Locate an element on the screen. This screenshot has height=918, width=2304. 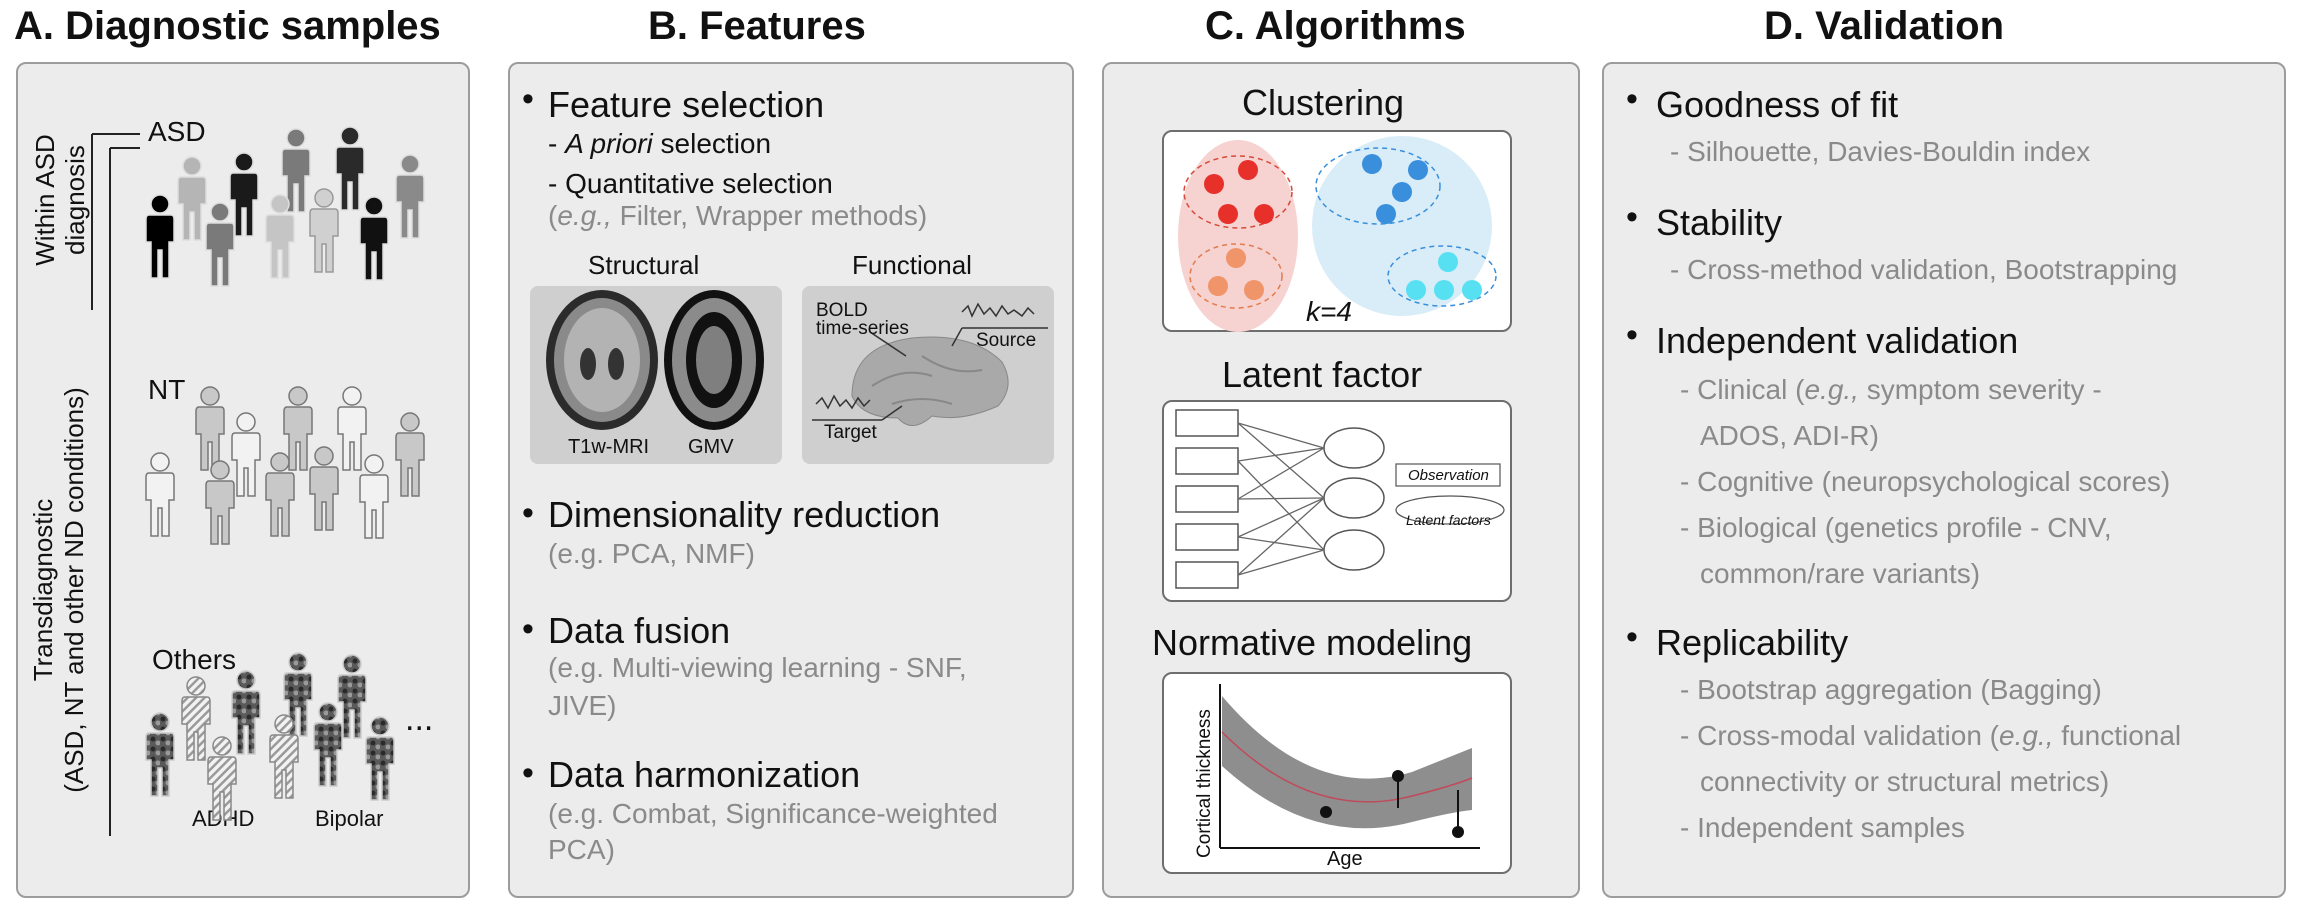
independent-biological-2: common/rare variants) is located at coordinates (1840, 573).